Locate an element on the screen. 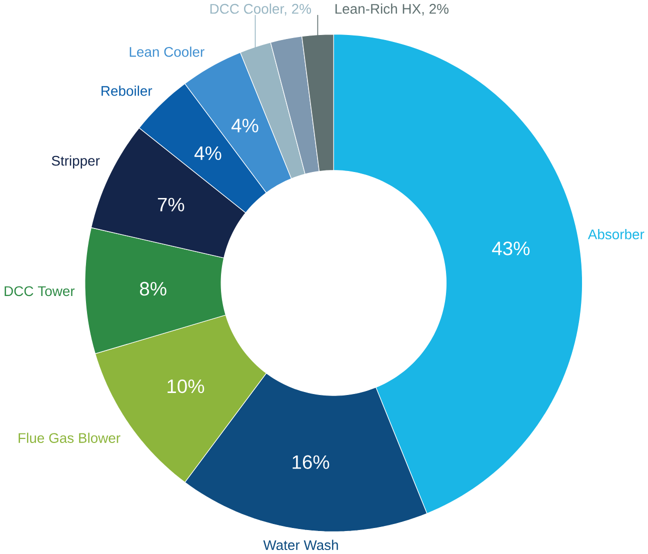 The image size is (648, 554). slice-label: Stripper is located at coordinates (76, 162).